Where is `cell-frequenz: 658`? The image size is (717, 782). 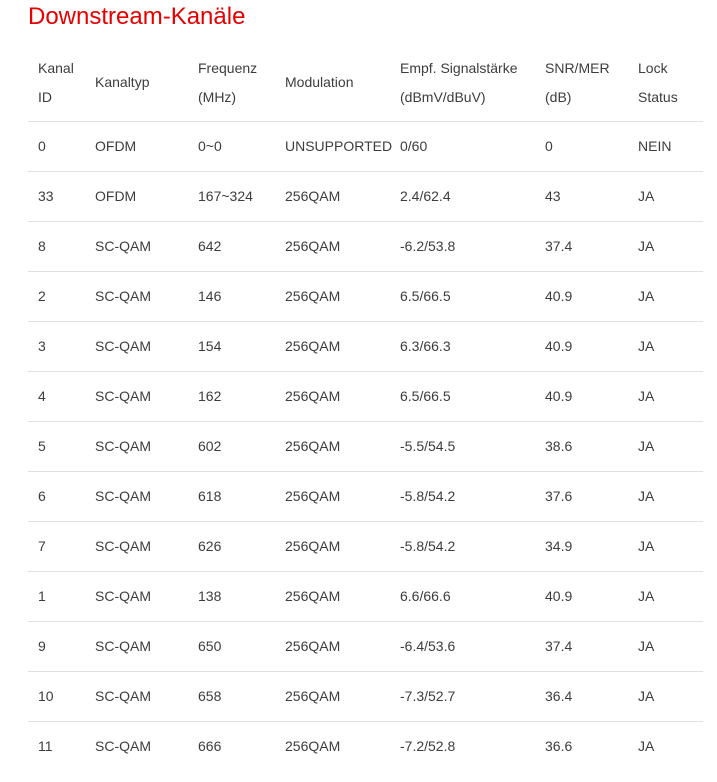
cell-frequenz: 658 is located at coordinates (231, 695).